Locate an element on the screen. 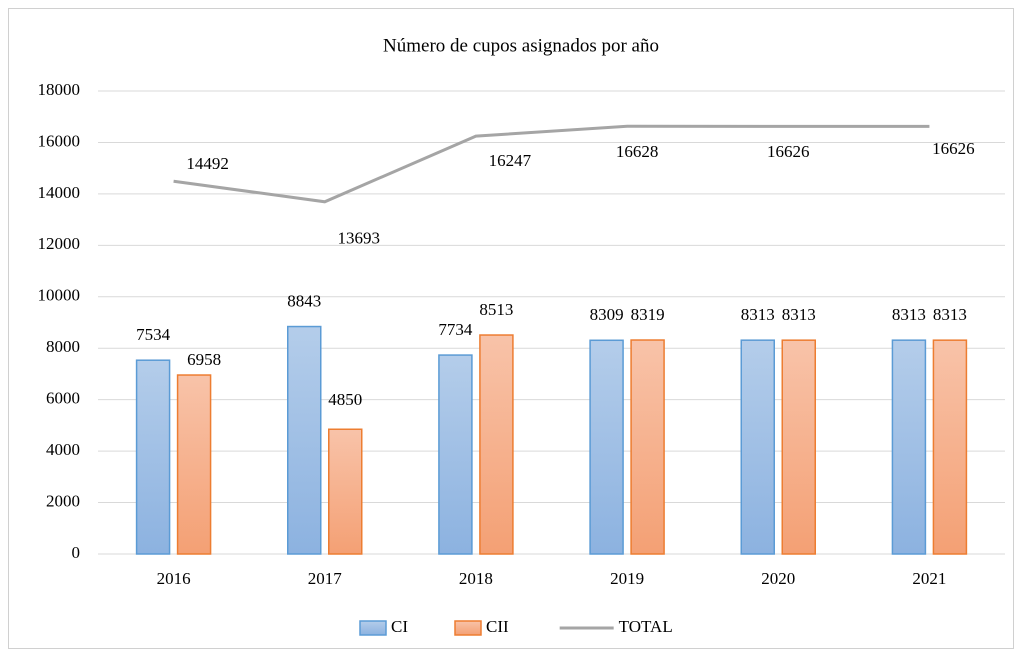  legend-label: CII is located at coordinates (497, 626).